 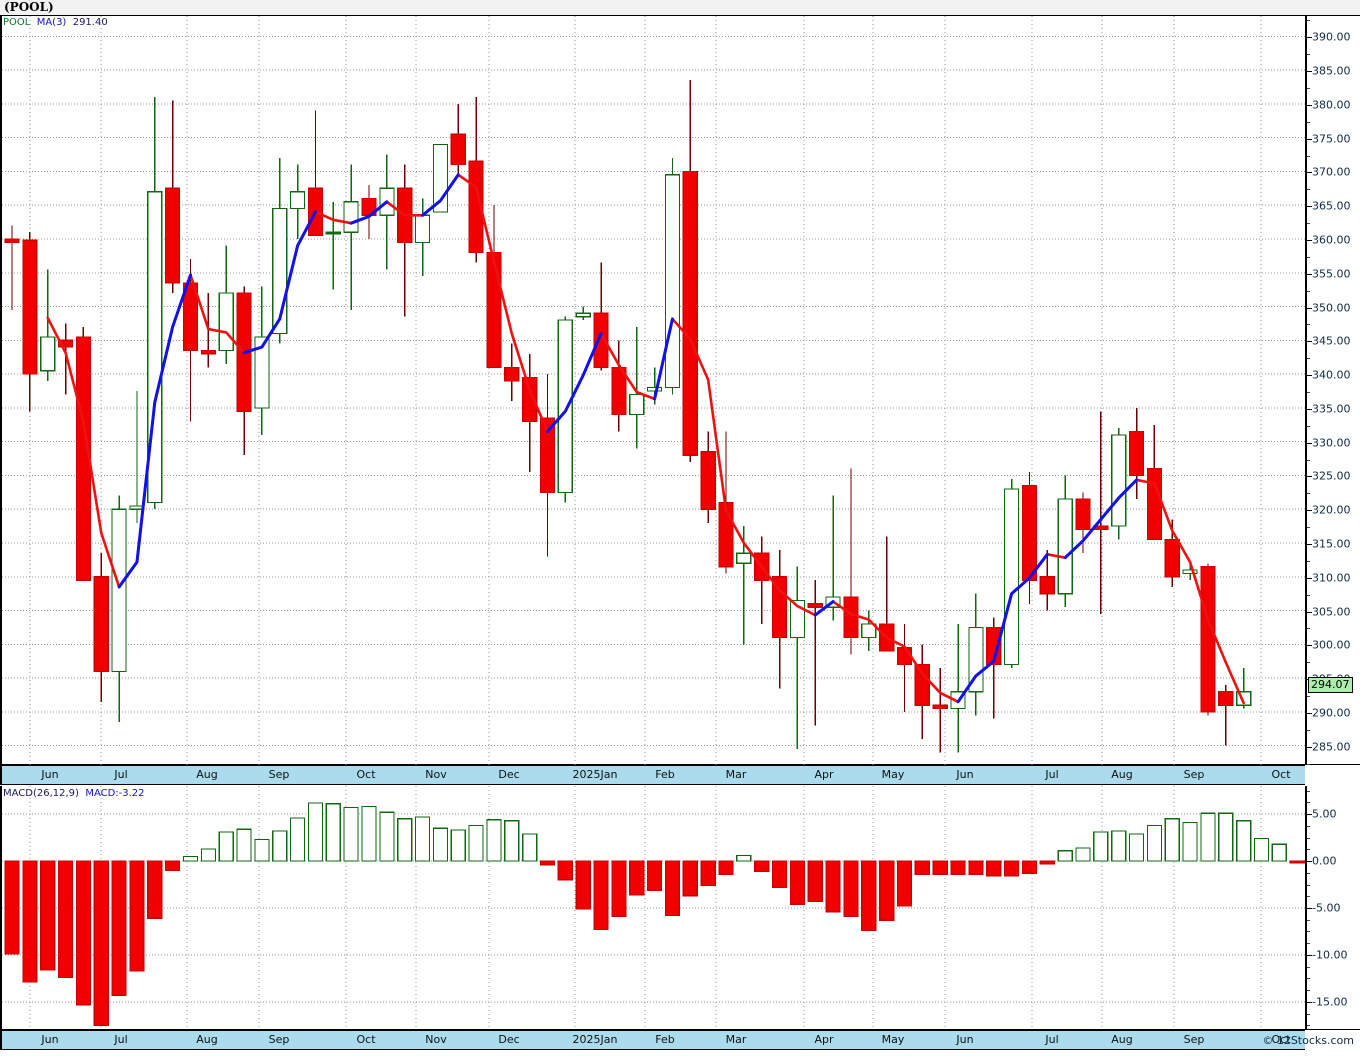 What do you see at coordinates (29, 7) in the screenshot?
I see `window-title: (POOL)` at bounding box center [29, 7].